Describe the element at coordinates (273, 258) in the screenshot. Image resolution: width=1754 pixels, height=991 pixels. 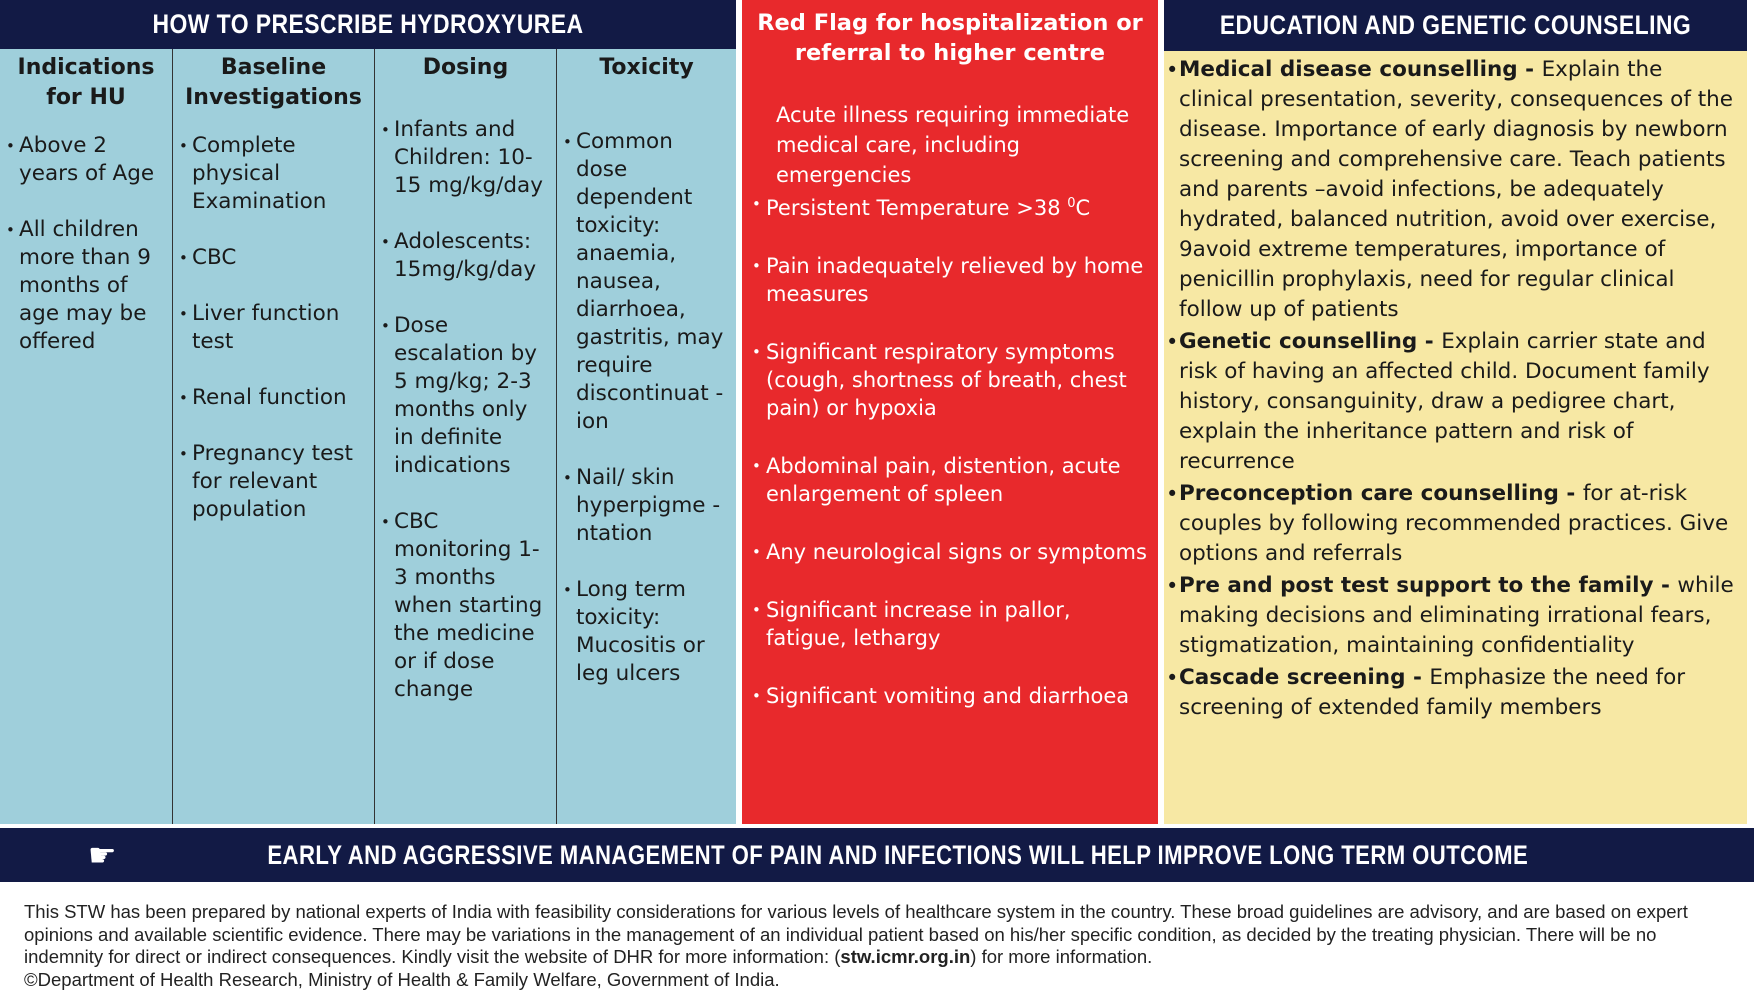
I see `list-item: CBC` at that location.